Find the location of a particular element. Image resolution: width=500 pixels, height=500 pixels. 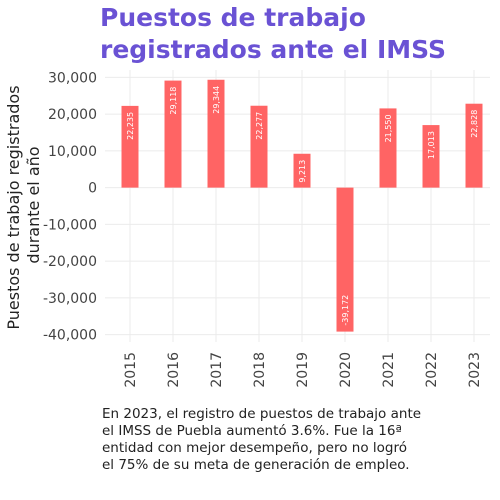

x-tick-label: 2018 is located at coordinates (260, 370).